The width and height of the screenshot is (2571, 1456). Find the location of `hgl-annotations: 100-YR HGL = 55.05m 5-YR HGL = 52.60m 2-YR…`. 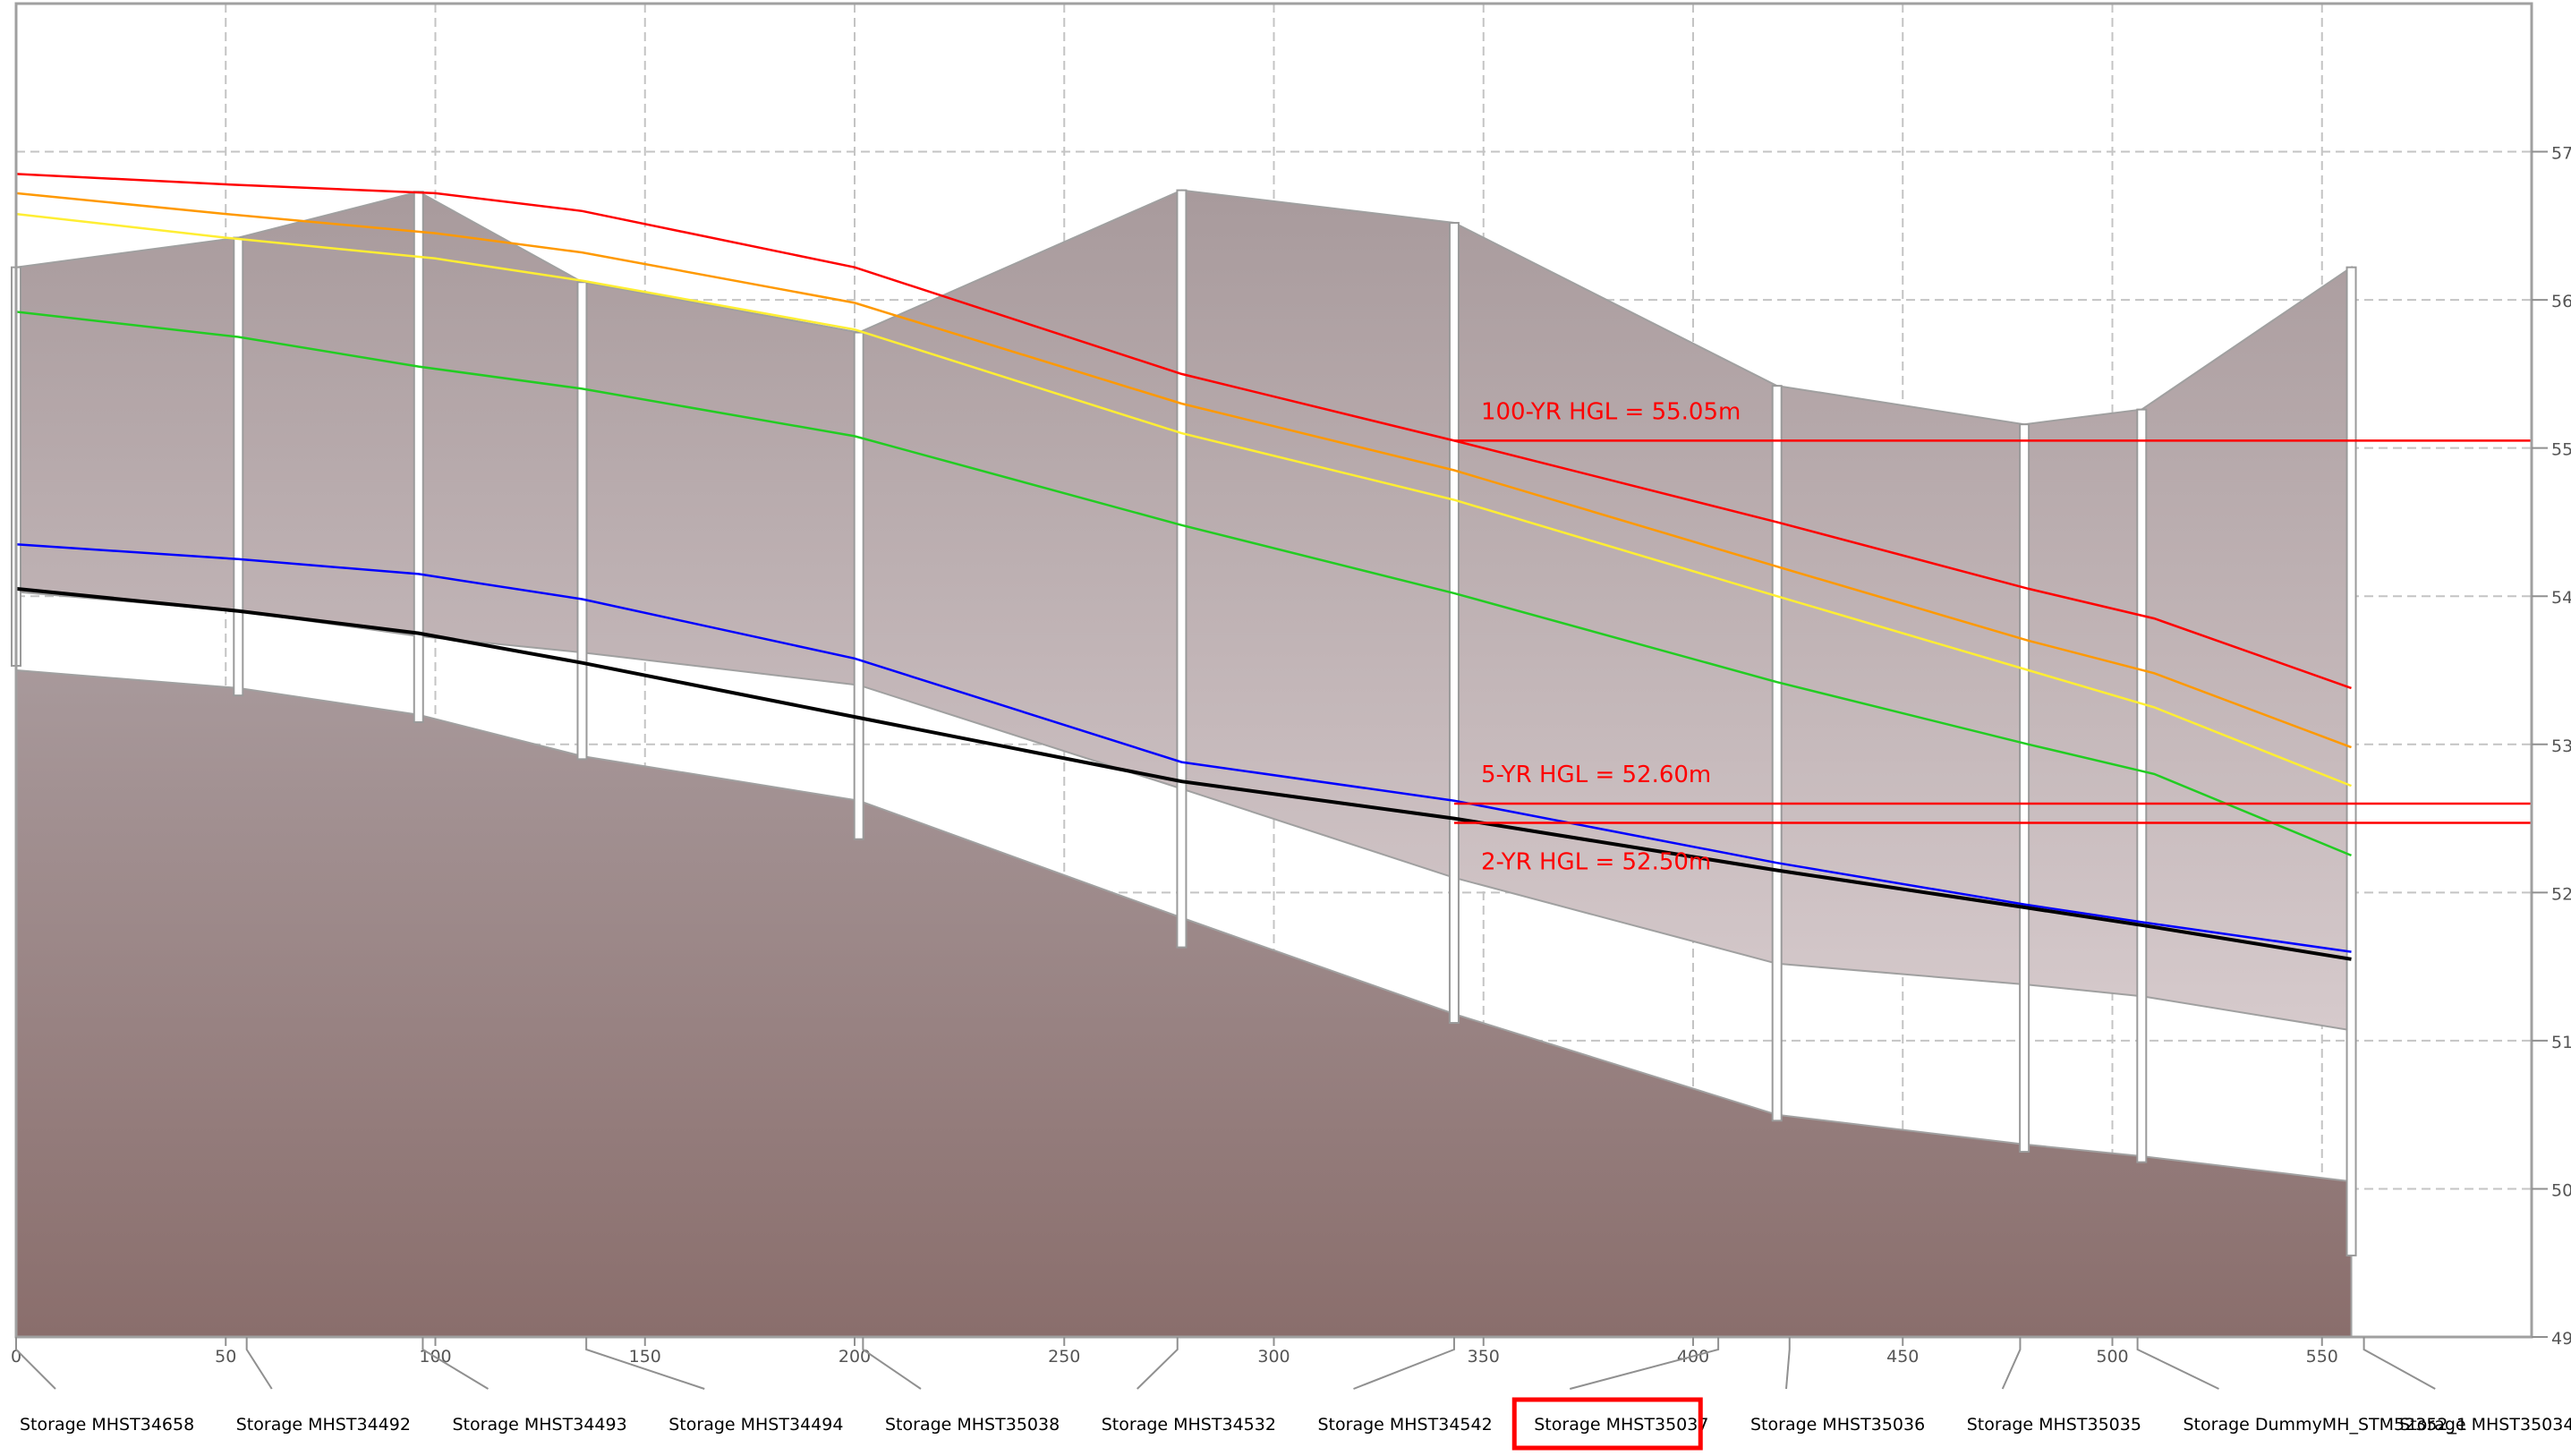

hgl-annotations: 100-YR HGL = 55.05m 5-YR HGL = 52.60m 2-YR… is located at coordinates (1992, 637).